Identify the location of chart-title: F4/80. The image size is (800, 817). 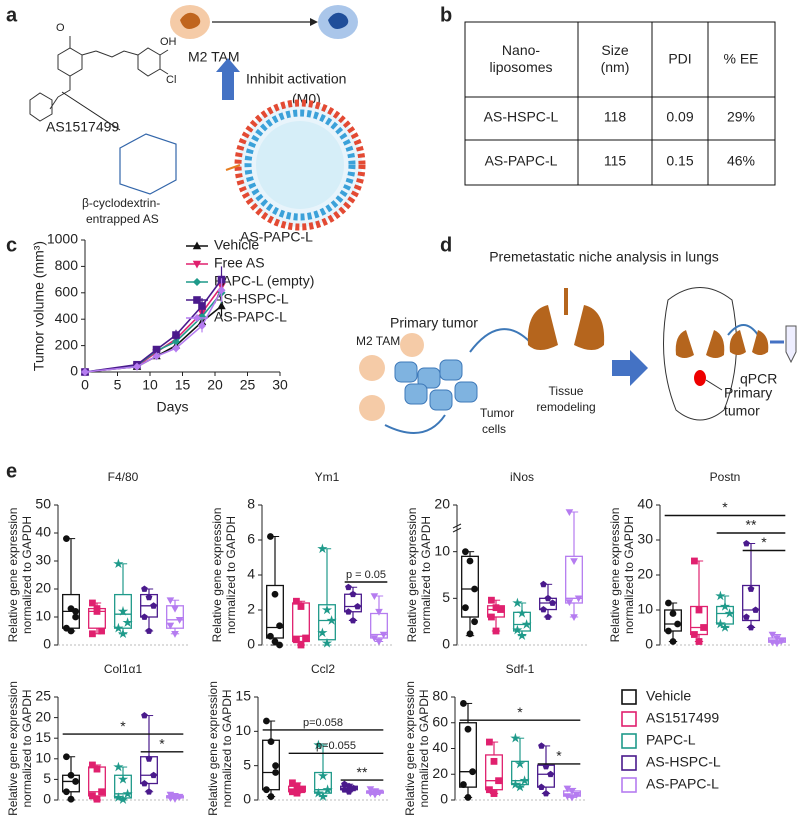
(123, 477).